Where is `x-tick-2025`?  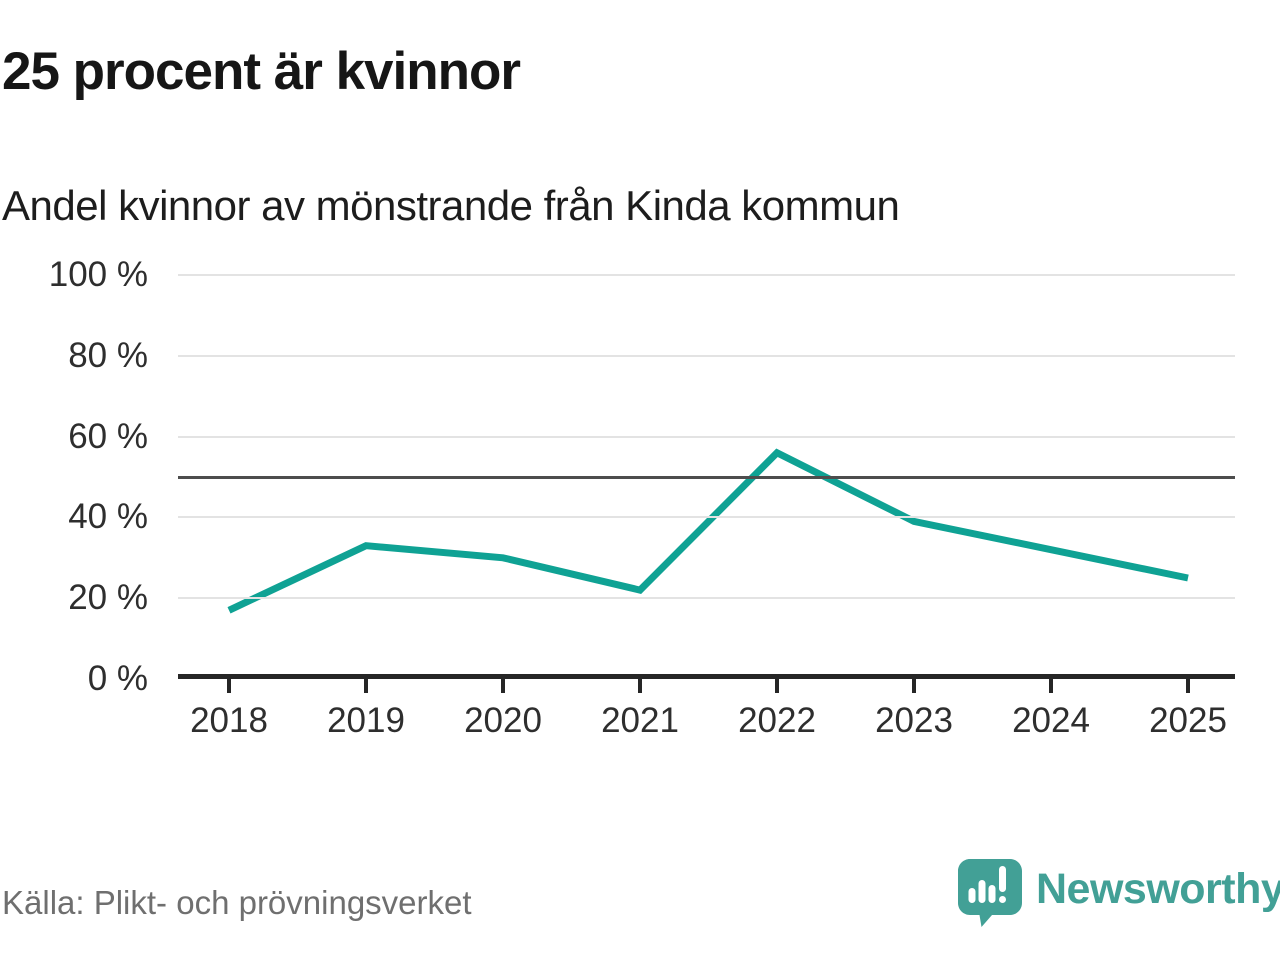 x-tick-2025 is located at coordinates (1188, 685).